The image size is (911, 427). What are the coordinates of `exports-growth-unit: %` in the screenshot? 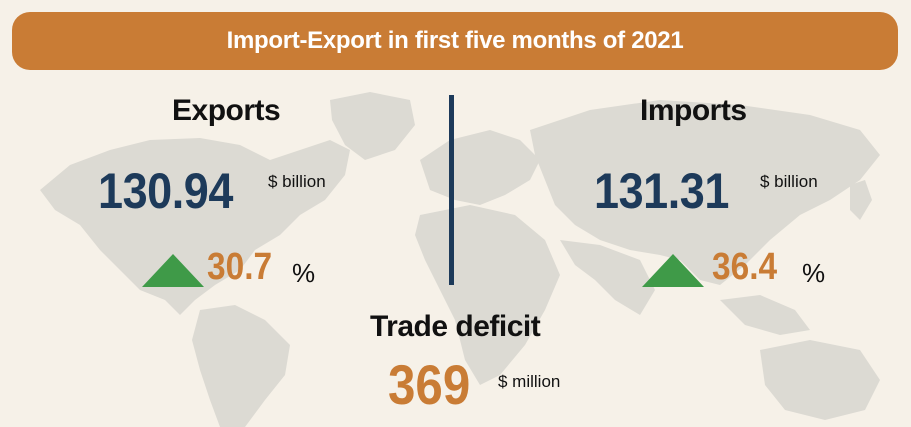 It's located at (304, 273).